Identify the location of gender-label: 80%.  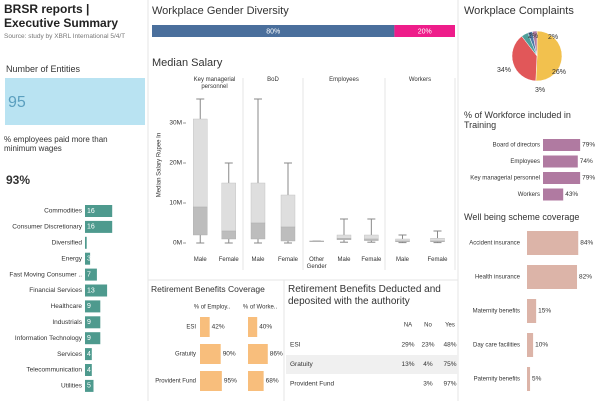
(273, 31).